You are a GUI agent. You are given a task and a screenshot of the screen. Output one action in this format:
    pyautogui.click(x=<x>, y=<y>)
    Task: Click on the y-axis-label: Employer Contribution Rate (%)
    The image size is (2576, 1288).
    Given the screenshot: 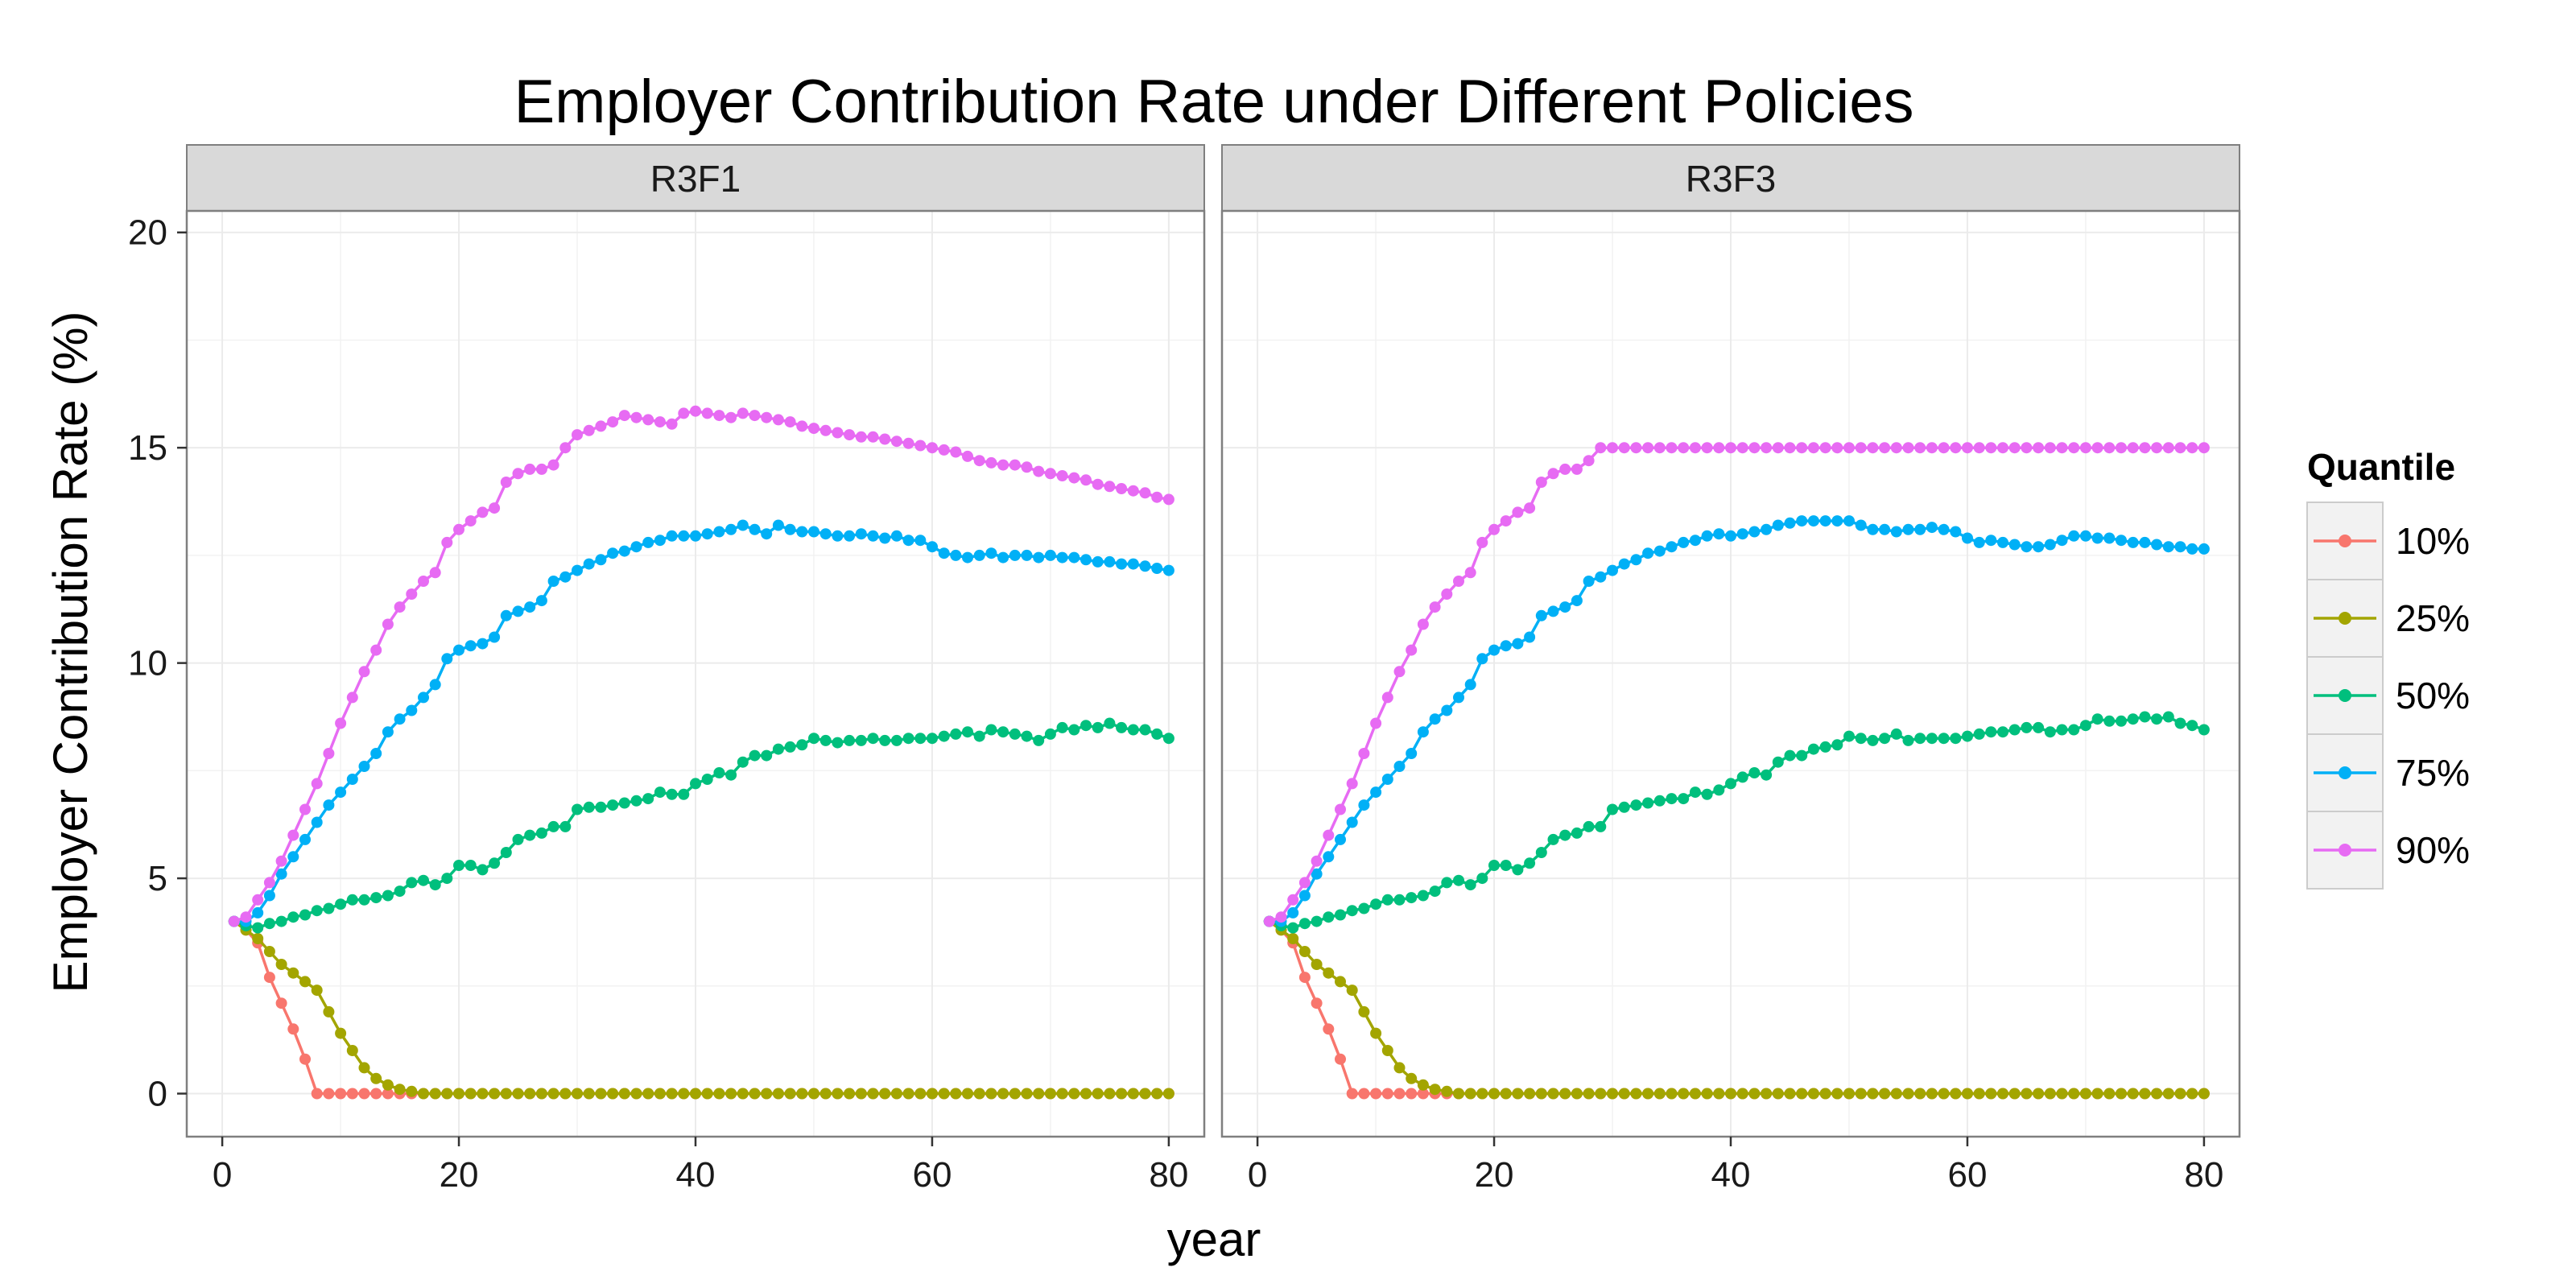 What is the action you would take?
    pyautogui.click(x=70, y=652)
    